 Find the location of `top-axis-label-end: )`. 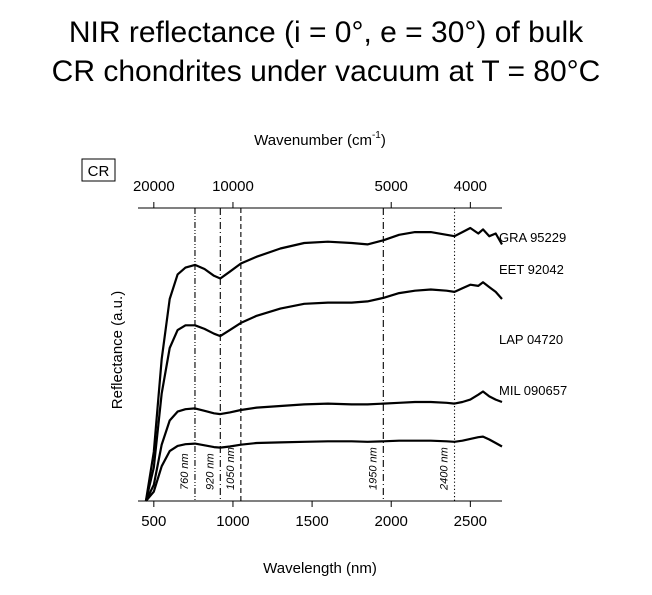

top-axis-label-end: ) is located at coordinates (383, 140).